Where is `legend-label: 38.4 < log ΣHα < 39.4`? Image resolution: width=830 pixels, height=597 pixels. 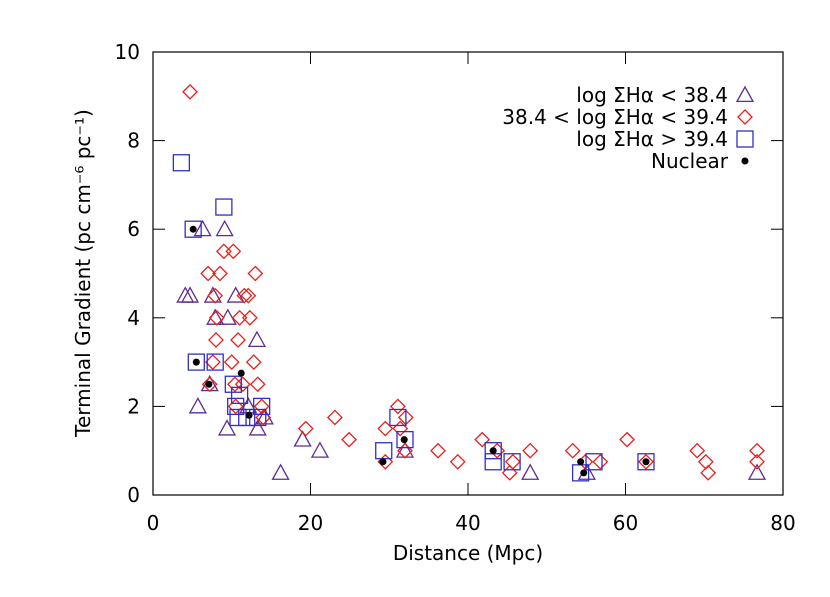 legend-label: 38.4 < log ΣHα < 39.4 is located at coordinates (615, 117).